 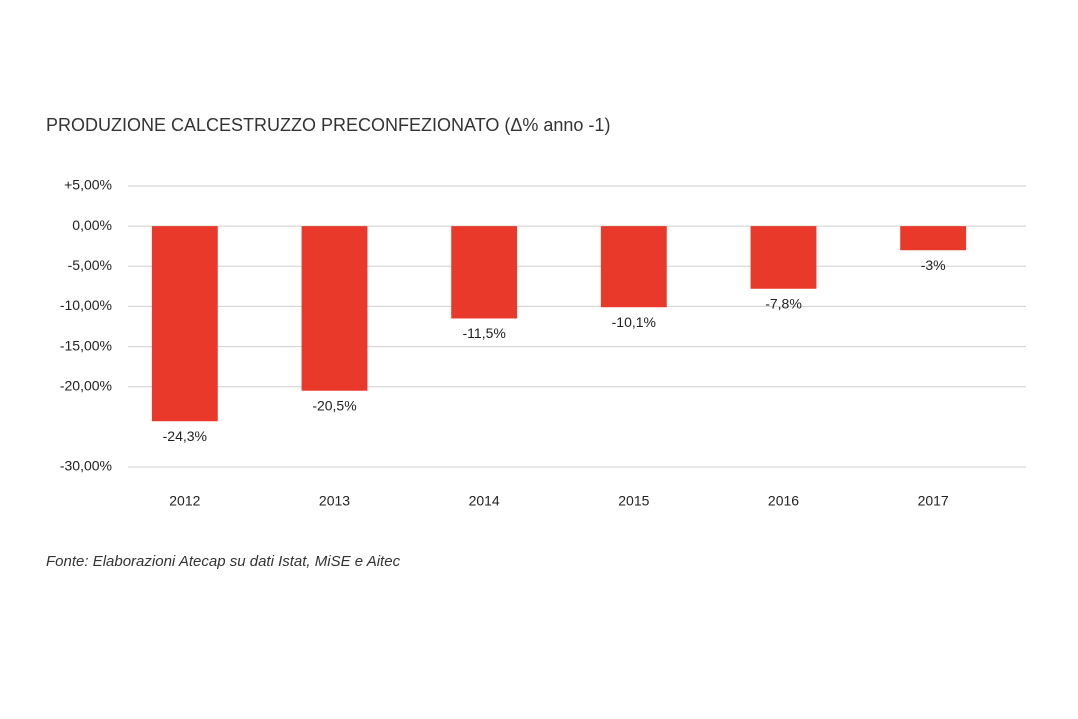 What do you see at coordinates (933, 501) in the screenshot?
I see `x-tick-label: 2017` at bounding box center [933, 501].